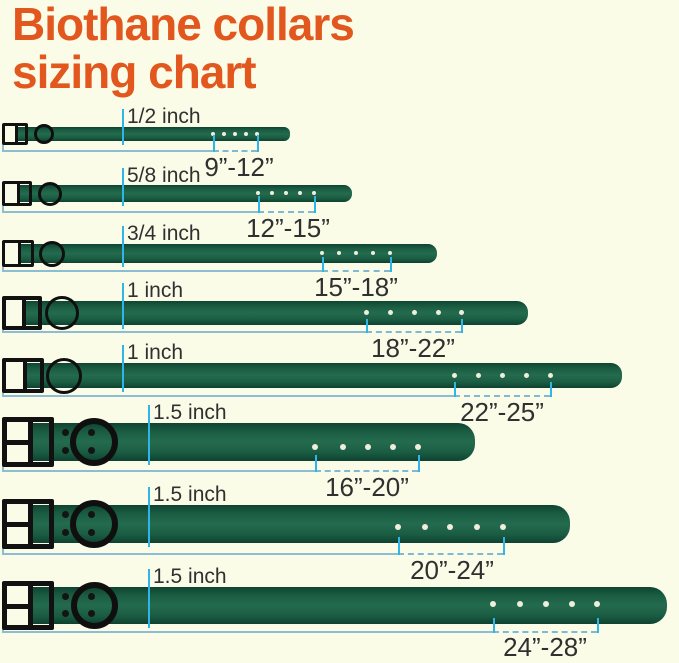 The image size is (679, 663). What do you see at coordinates (367, 487) in the screenshot?
I see `size-range-label: 16”-20”` at bounding box center [367, 487].